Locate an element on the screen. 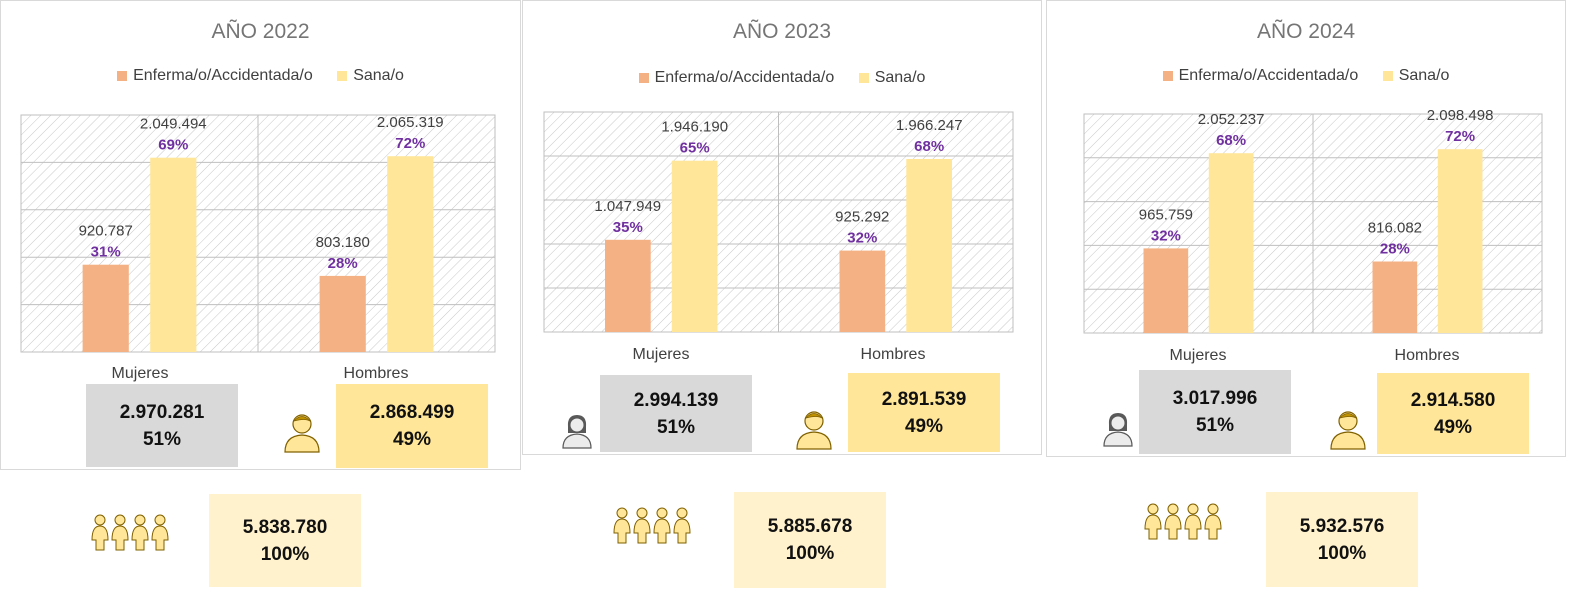  mujeres-total-value: 3.017.996 is located at coordinates (1215, 398).